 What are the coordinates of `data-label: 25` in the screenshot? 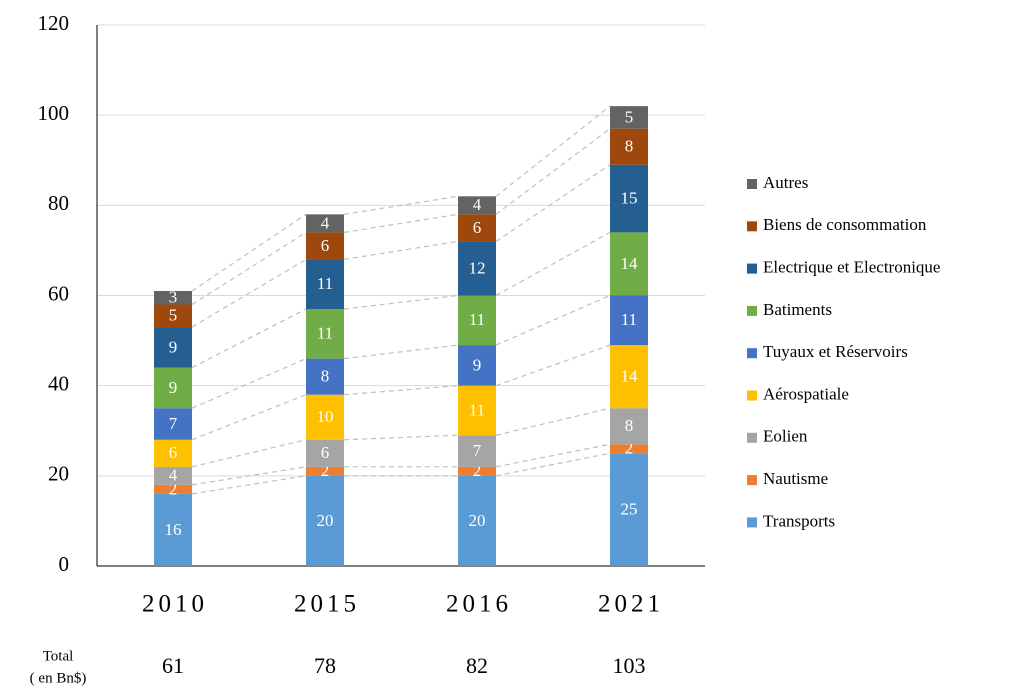 It's located at (629, 509).